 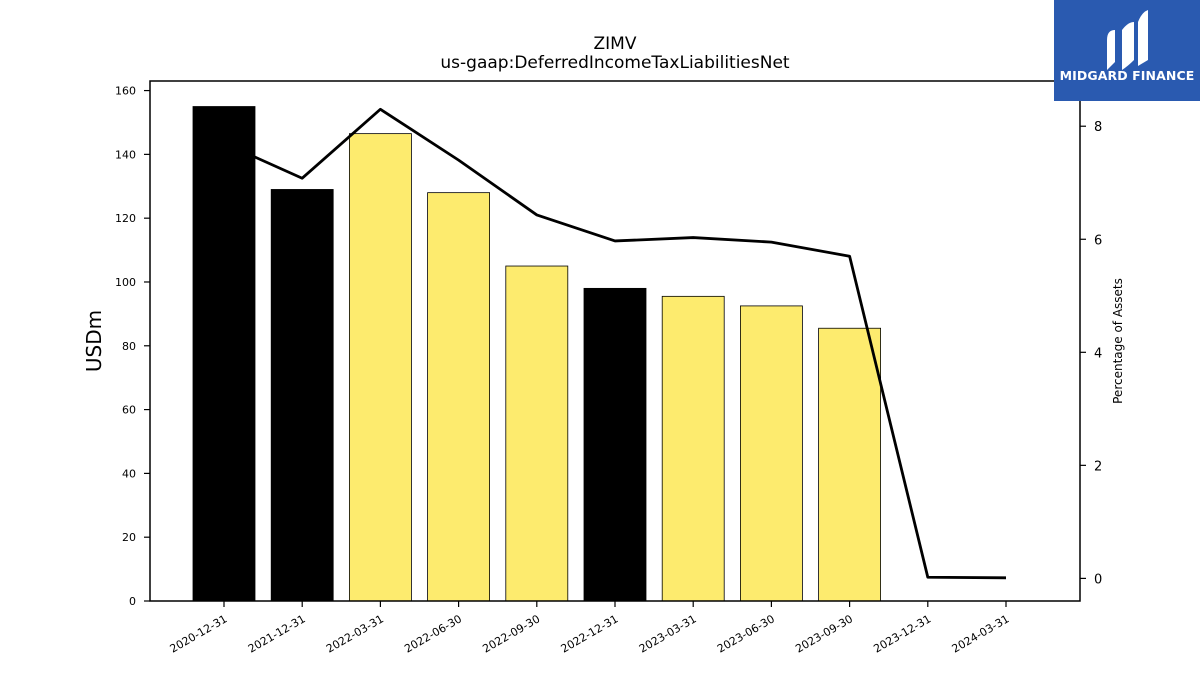 I want to click on y-tick-label: 0, so click(x=132, y=601).